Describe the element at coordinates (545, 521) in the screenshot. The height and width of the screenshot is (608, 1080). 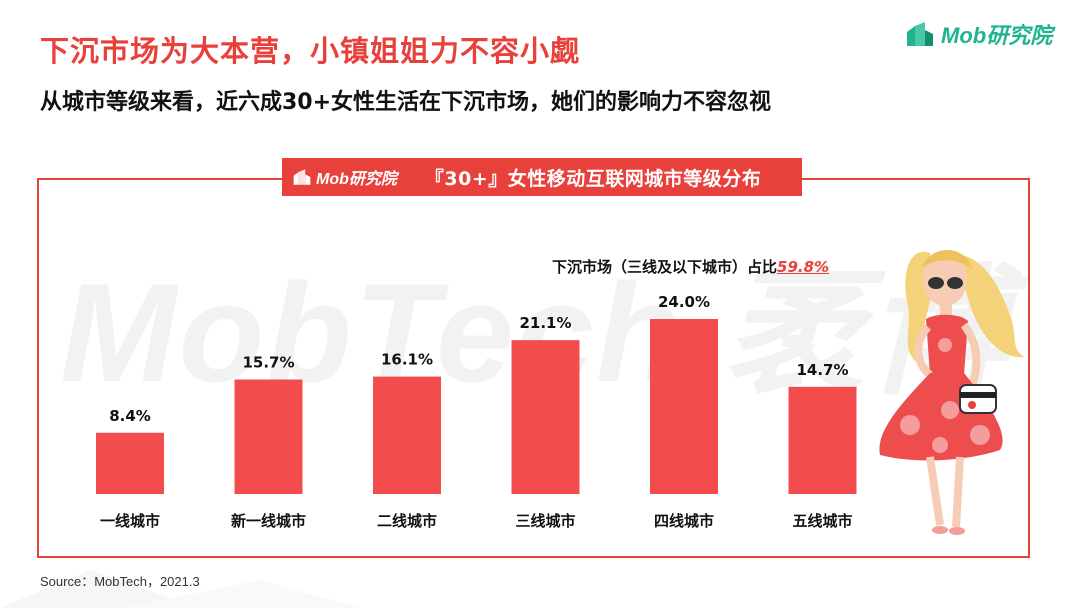
I see `category-label-3: 三线城市` at that location.